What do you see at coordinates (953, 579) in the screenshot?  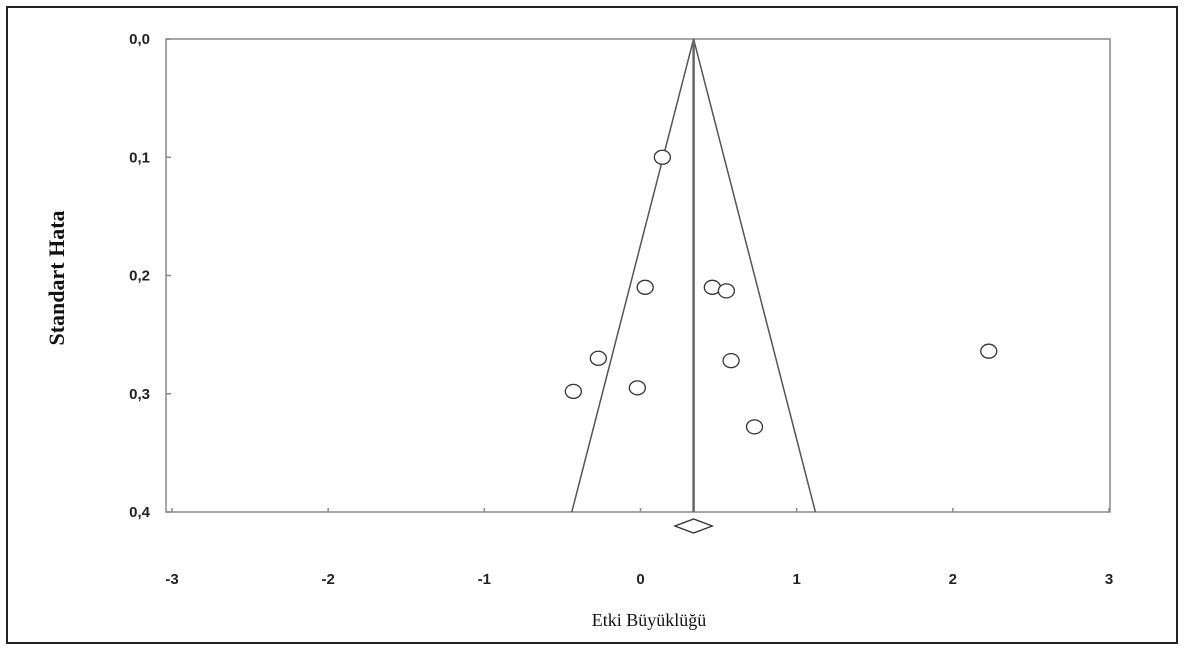 I see `x-tick-label: 2` at bounding box center [953, 579].